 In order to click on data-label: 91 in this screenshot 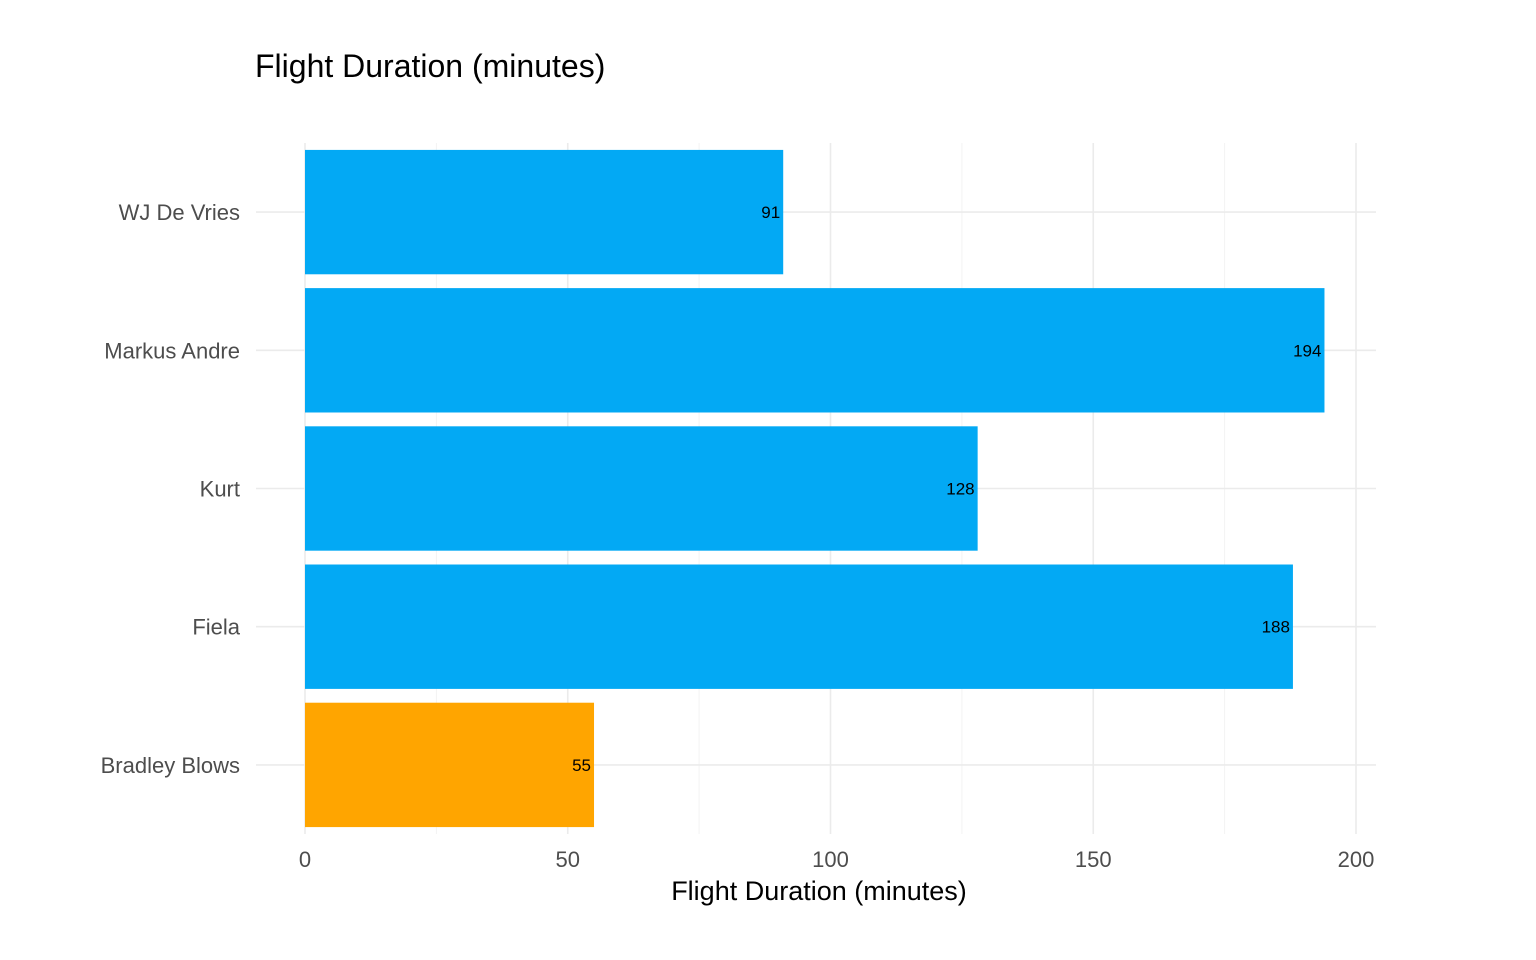, I will do `click(770, 212)`.